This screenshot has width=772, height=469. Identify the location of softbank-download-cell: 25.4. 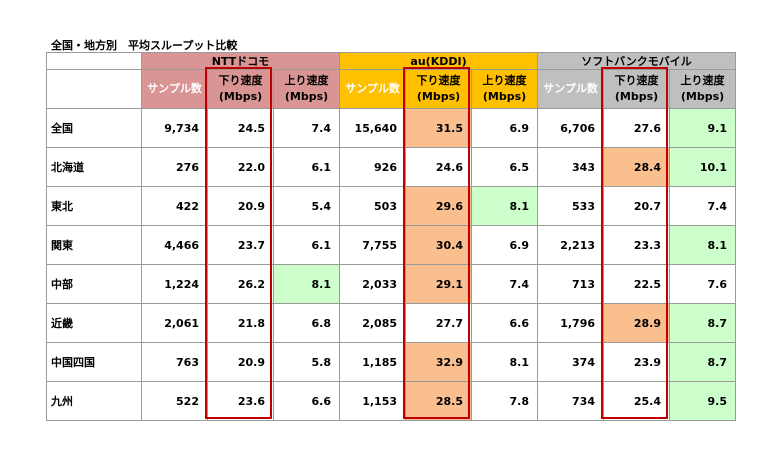
(636, 401).